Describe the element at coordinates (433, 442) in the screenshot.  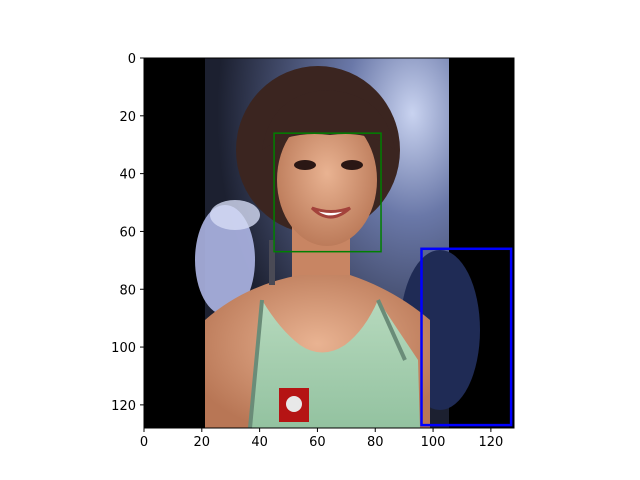
I see `x-tick-label: 100` at that location.